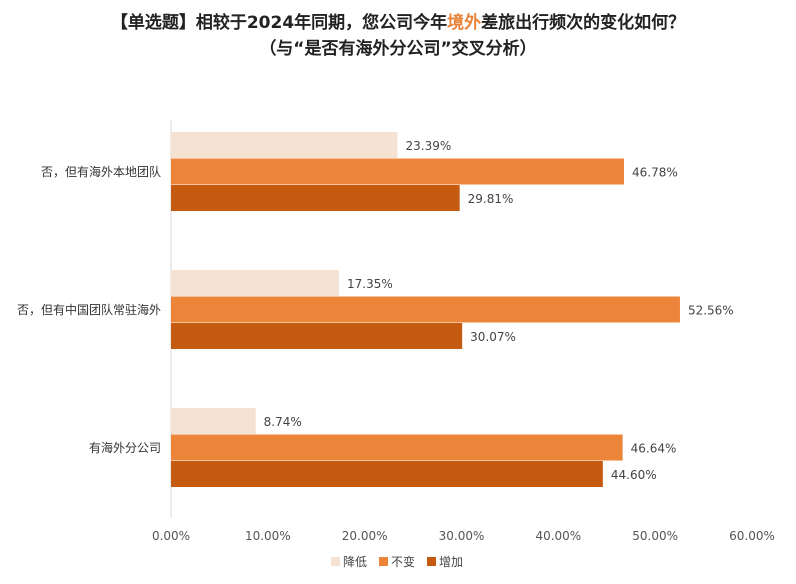 Image resolution: width=796 pixels, height=584 pixels. Describe the element at coordinates (655, 173) in the screenshot. I see `data-label: 46.78%` at that location.